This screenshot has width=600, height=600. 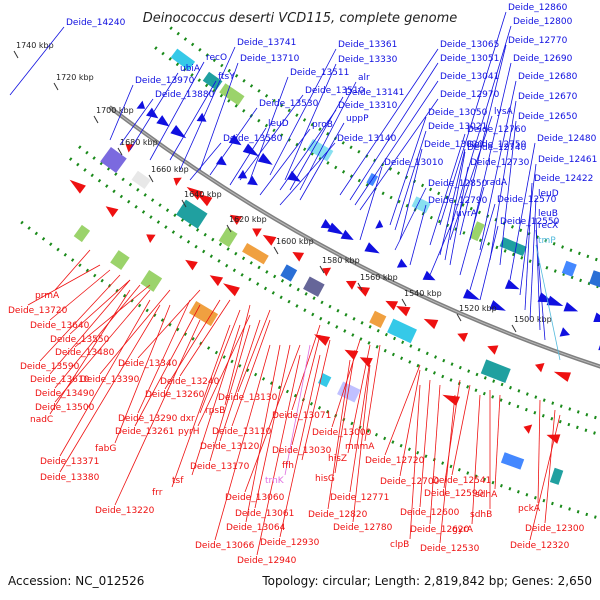 What do you see at coordinates (264, 514) in the screenshot?
I see `gene-label: Deide_13061` at bounding box center [264, 514].